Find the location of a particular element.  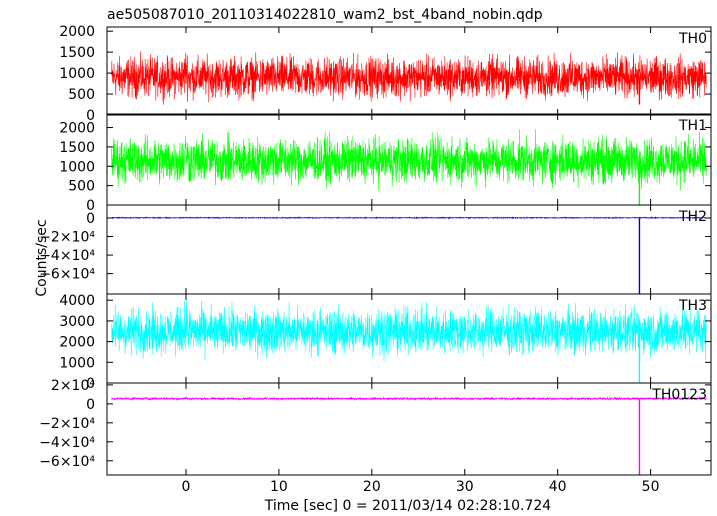

y-axis-label: Counts/sec is located at coordinates (42, 257).